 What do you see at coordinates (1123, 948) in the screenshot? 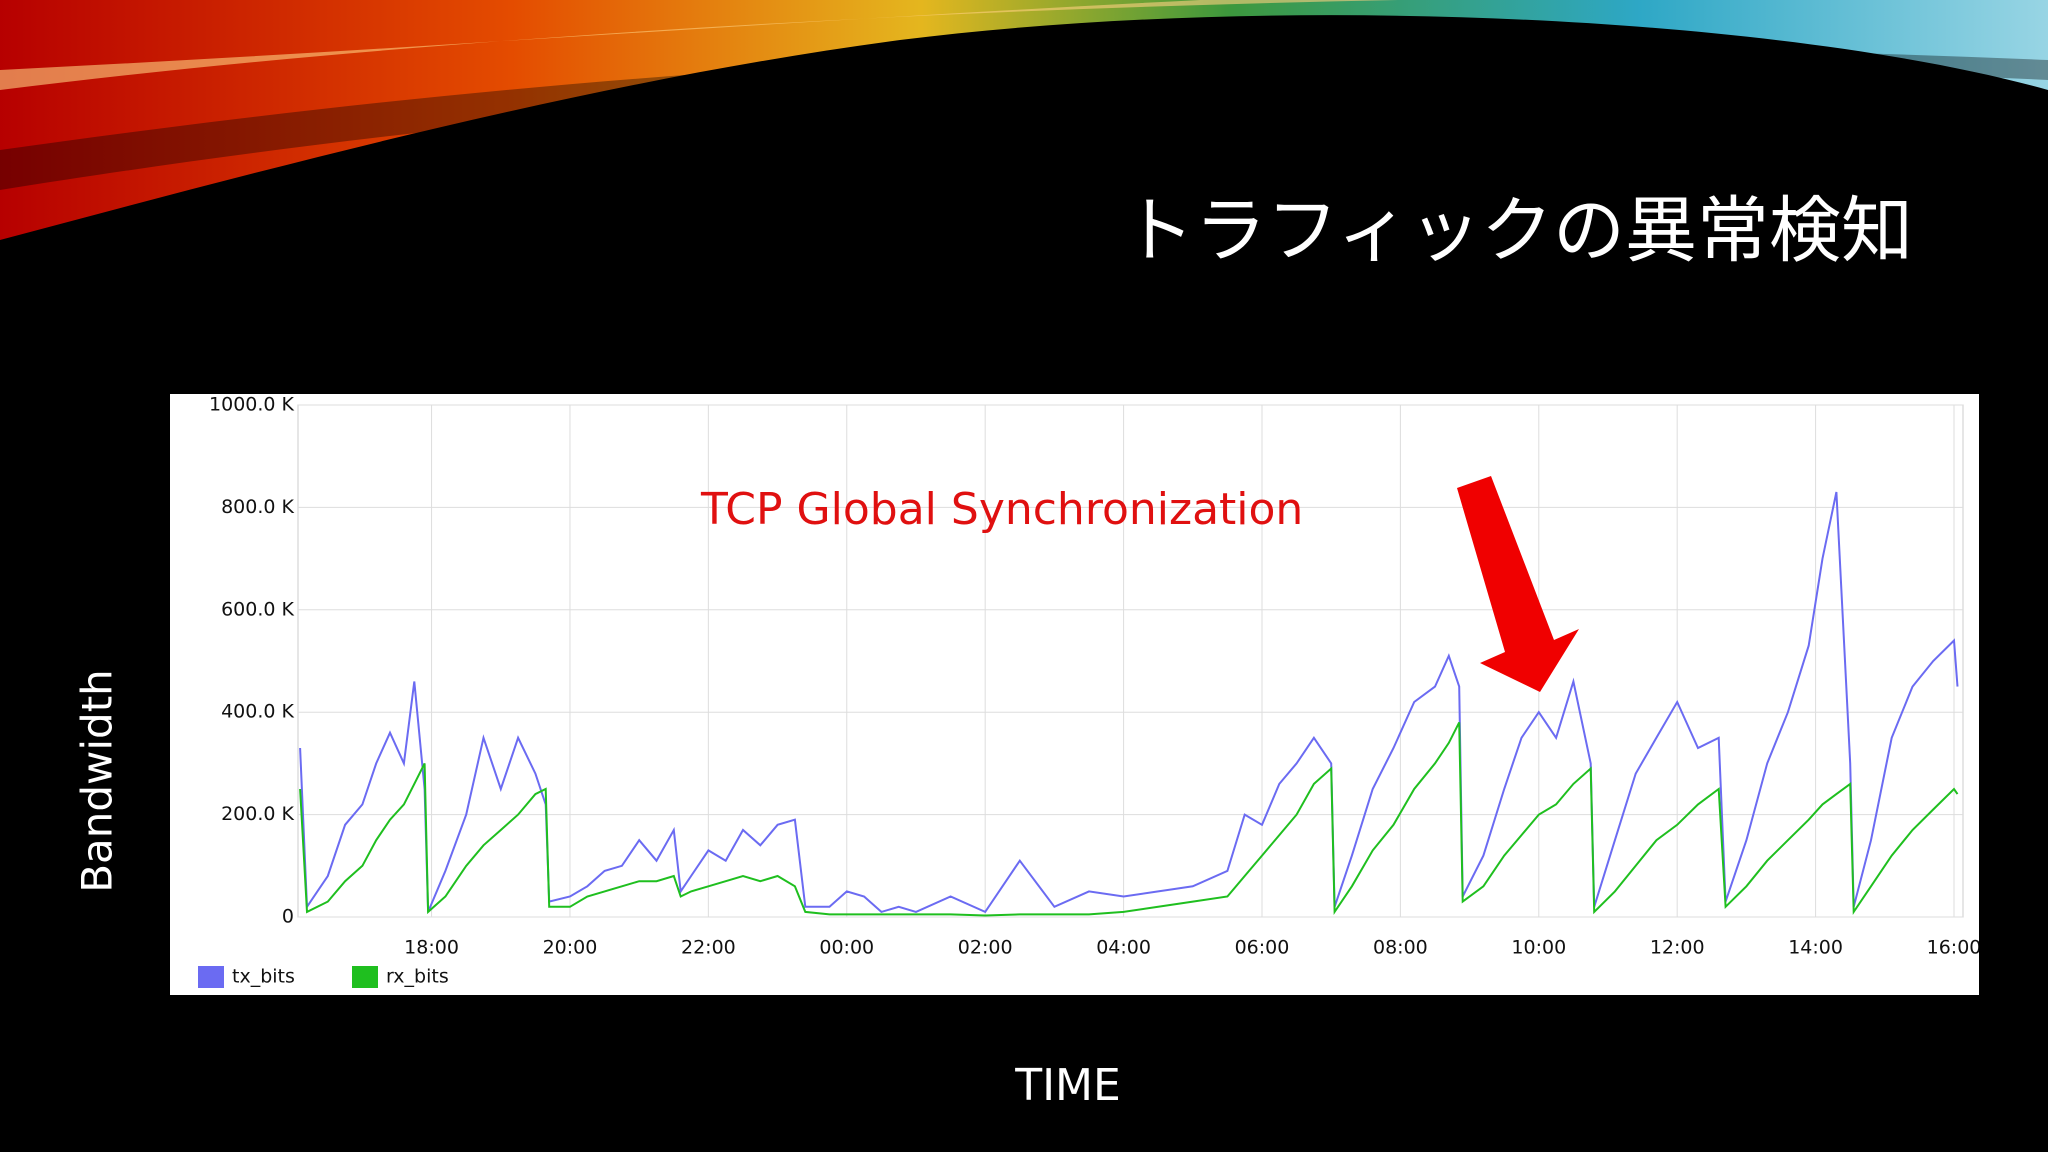
I see `x-tick-label: 04:00` at bounding box center [1123, 948].